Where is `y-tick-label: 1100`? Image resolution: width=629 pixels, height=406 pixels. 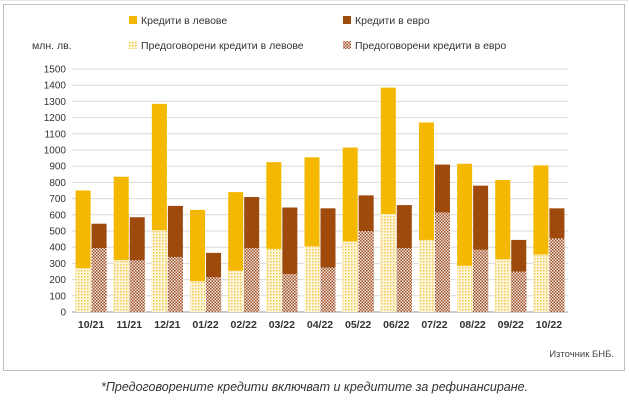 y-tick-label: 1100 is located at coordinates (55, 134).